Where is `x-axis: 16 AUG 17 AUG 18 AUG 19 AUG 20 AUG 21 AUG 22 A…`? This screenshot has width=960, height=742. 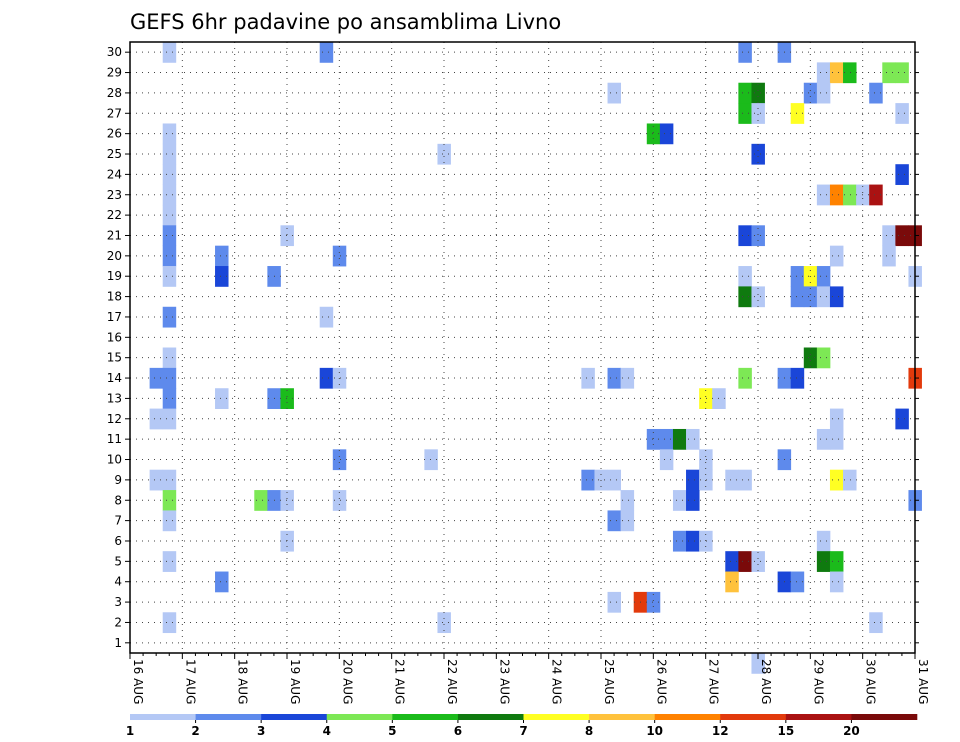
x-axis: 16 AUG 17 AUG 18 AUG 19 AUG 20 AUG 21 AUG 22 A… is located at coordinates (529, 678).